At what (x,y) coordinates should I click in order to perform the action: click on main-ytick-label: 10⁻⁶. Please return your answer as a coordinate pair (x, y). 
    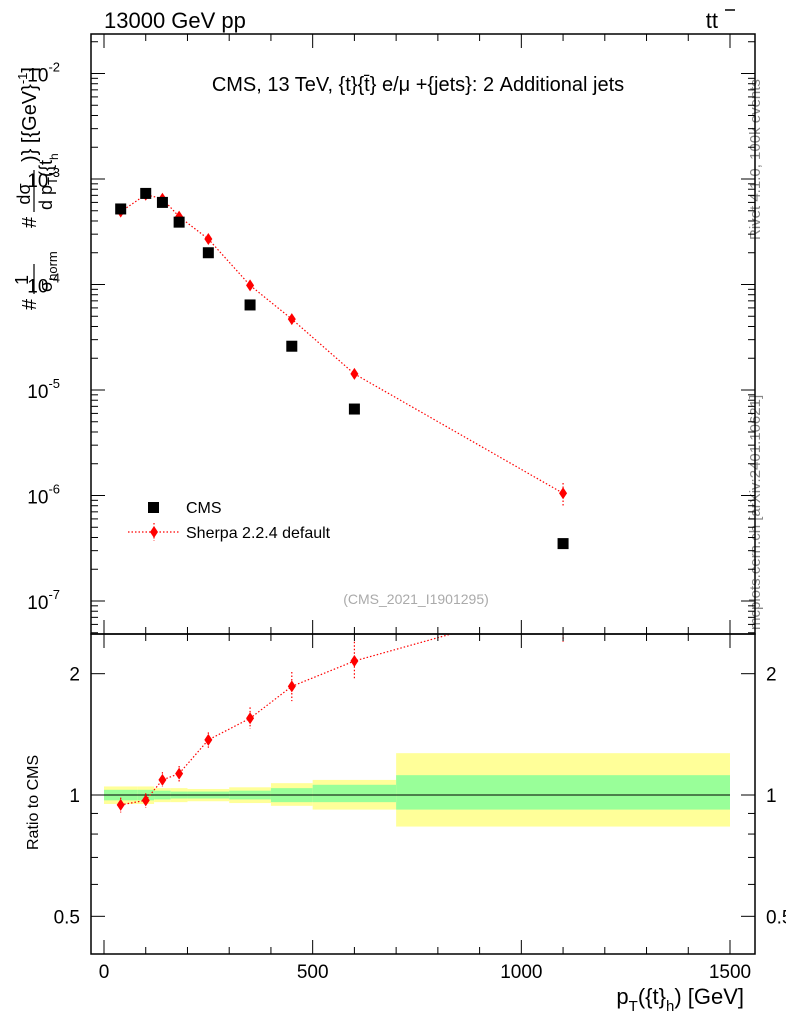
    Looking at the image, I should click on (43, 495).